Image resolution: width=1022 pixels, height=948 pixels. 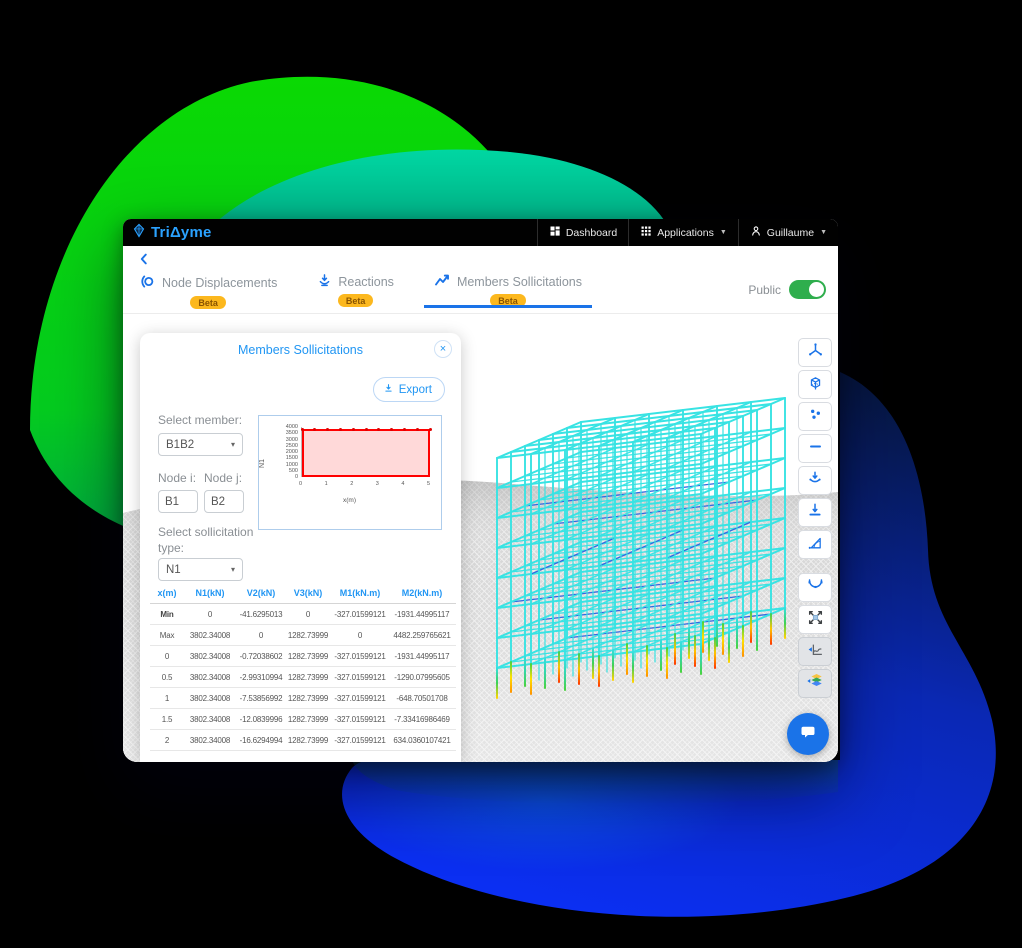 I want to click on deformed-shape-icon, so click(x=815, y=588).